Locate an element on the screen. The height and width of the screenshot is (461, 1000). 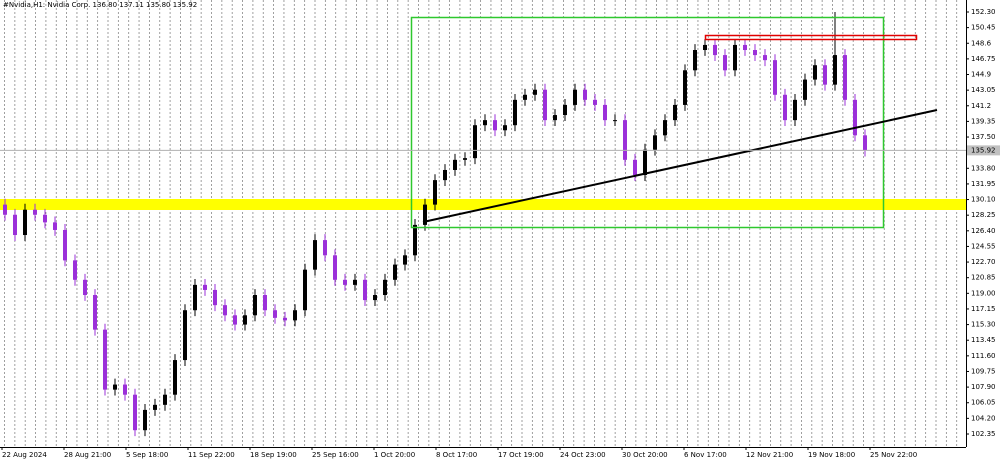
y-tick-label: 119.00 is located at coordinates (983, 293).